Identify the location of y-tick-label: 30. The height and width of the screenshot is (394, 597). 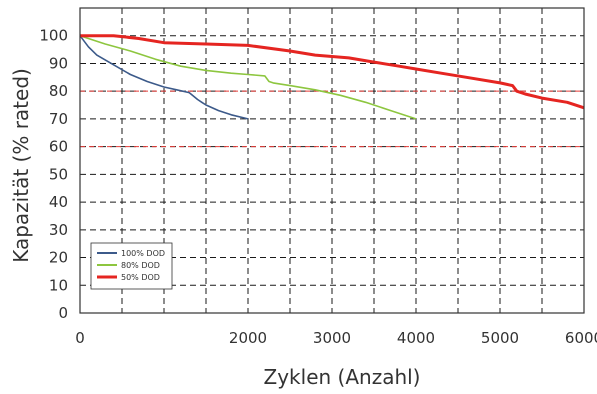
(58, 230).